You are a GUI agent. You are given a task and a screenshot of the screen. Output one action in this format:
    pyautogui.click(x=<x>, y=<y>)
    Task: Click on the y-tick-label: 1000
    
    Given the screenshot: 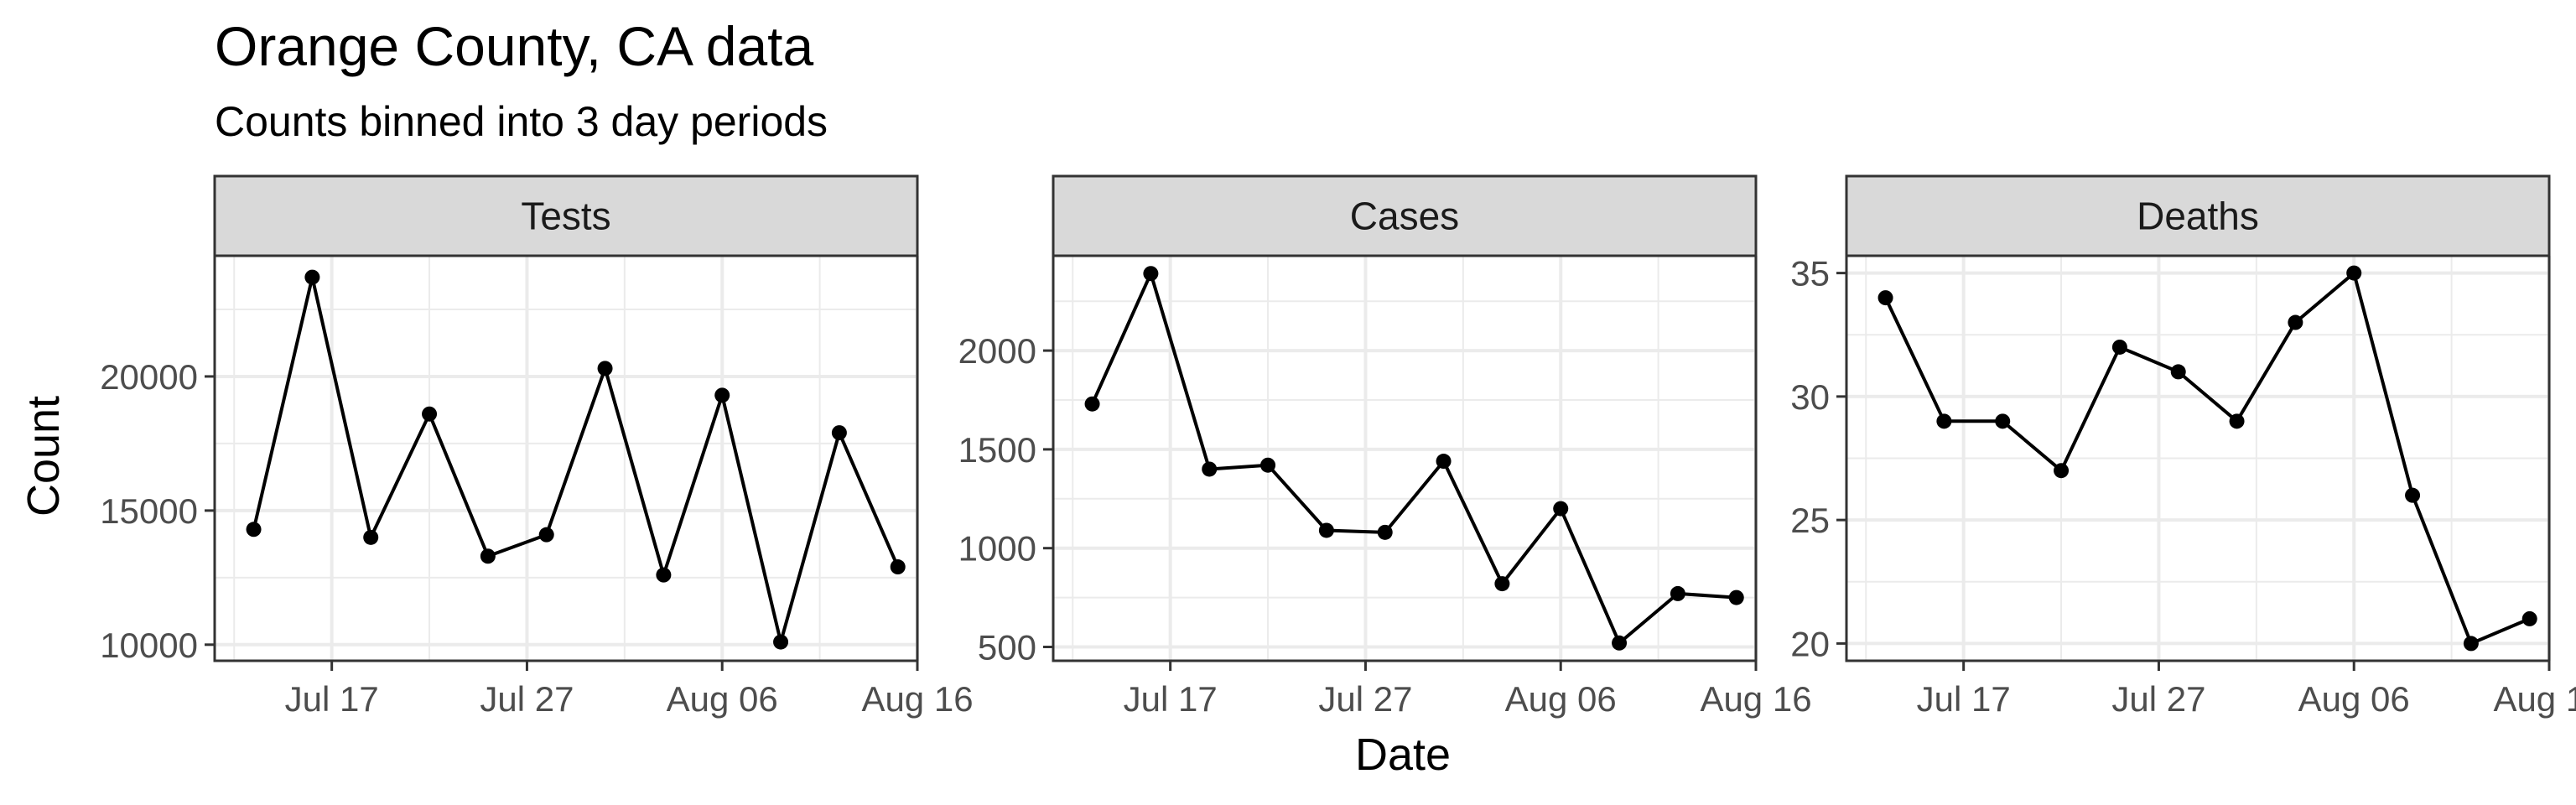 What is the action you would take?
    pyautogui.click(x=997, y=549)
    